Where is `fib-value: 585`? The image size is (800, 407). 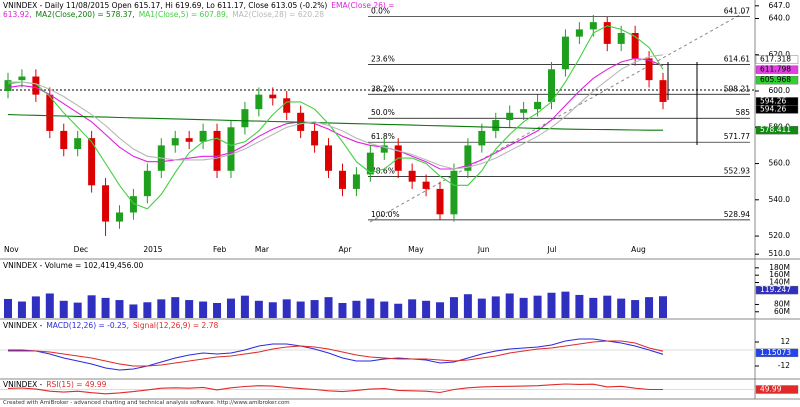
fib-value: 585 is located at coordinates (743, 112).